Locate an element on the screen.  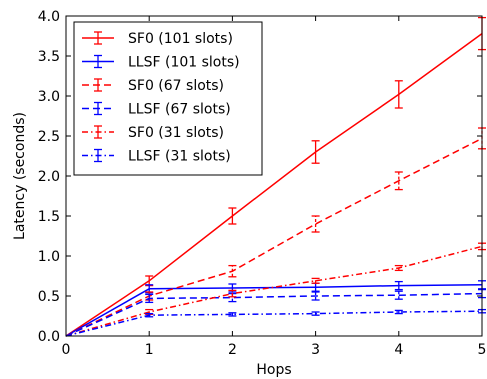
legend-entry: LLSF (67 slots) is located at coordinates (156, 110).